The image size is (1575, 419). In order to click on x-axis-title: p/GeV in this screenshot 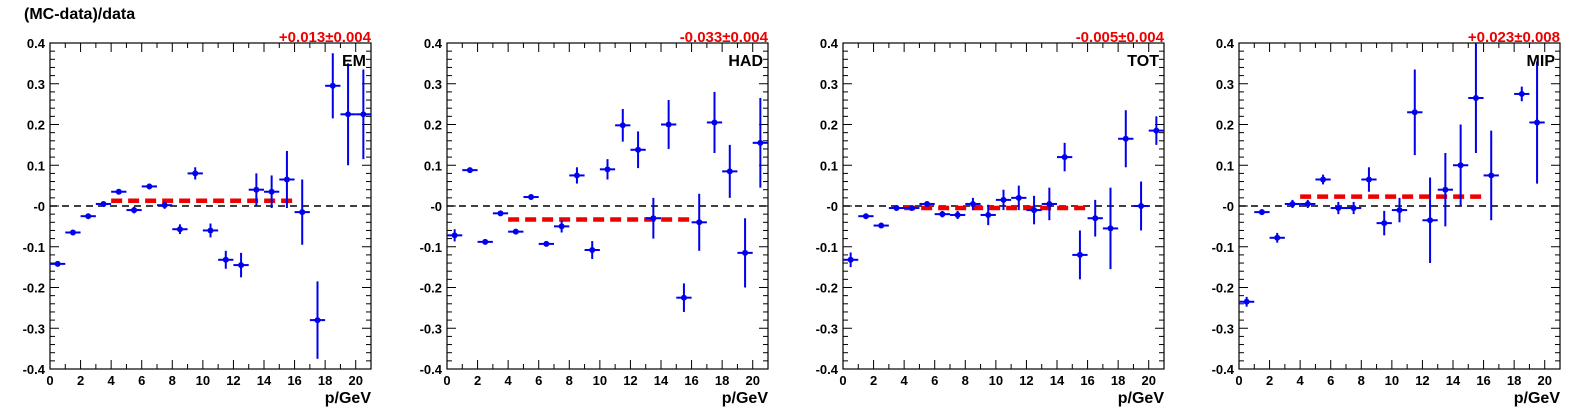, I will do `click(348, 398)`.